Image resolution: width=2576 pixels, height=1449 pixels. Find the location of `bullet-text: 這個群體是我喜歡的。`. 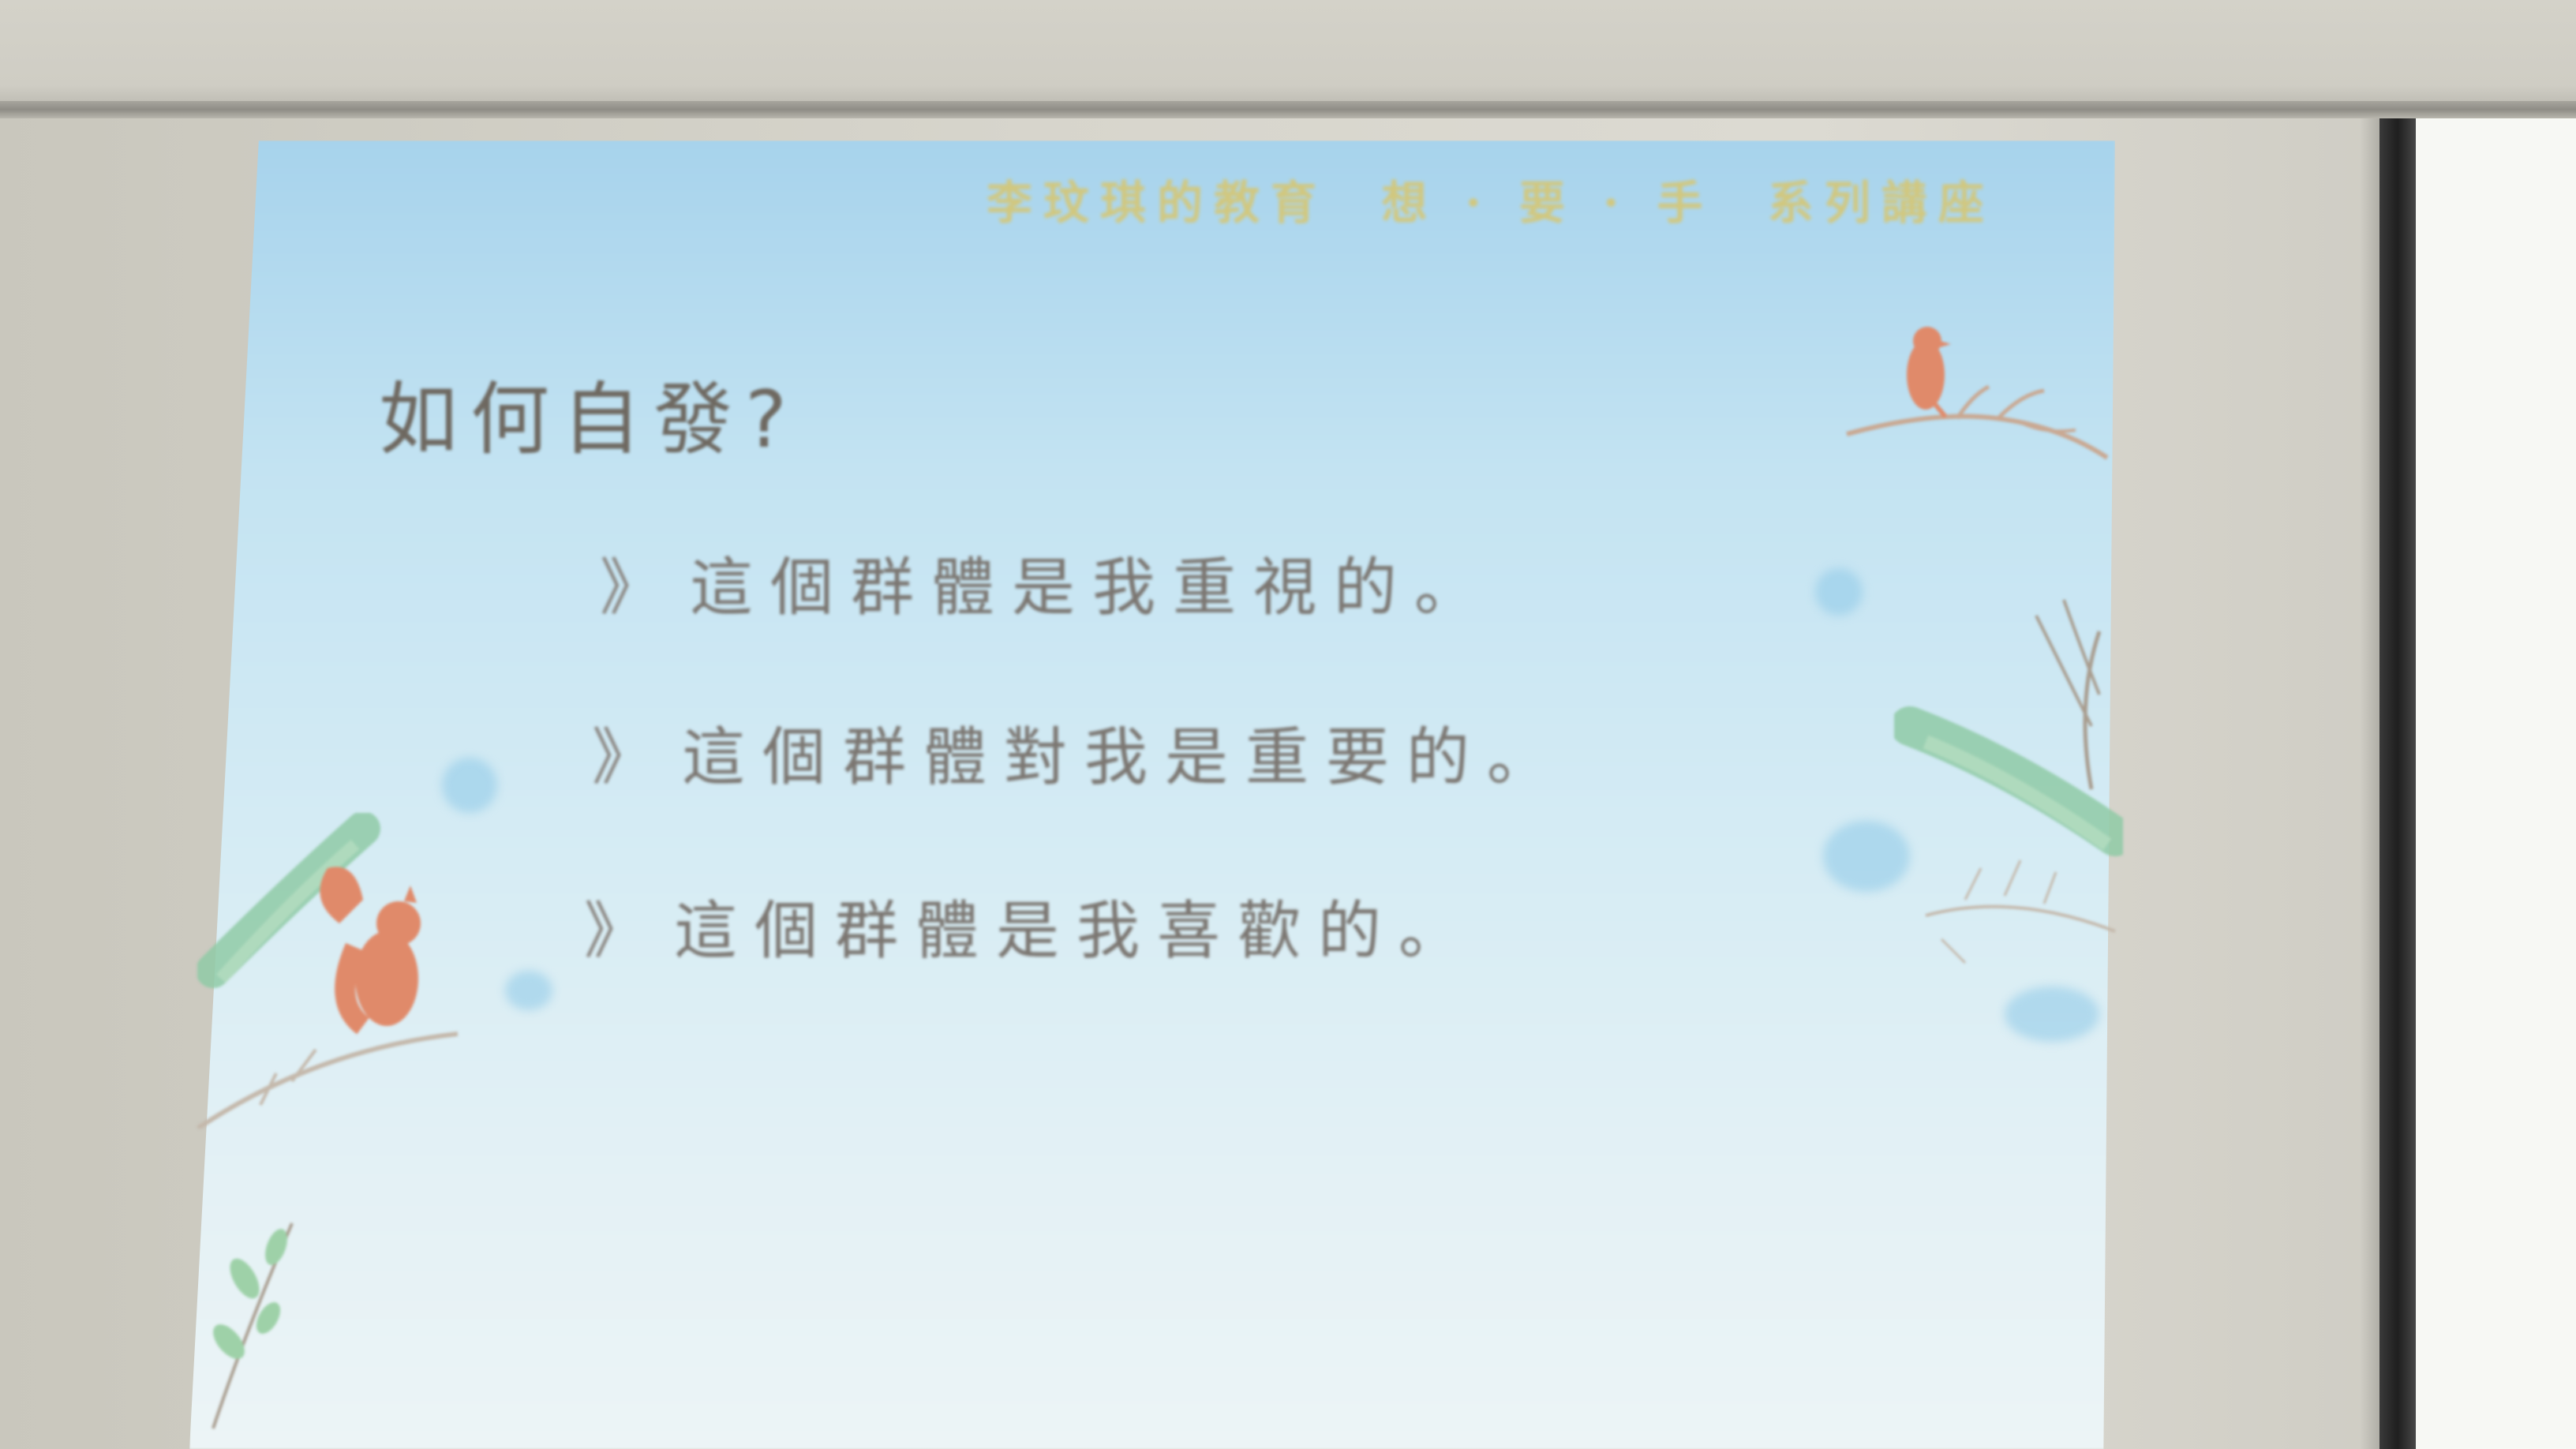

bullet-text: 這個群體是我喜歡的。 is located at coordinates (1077, 931).